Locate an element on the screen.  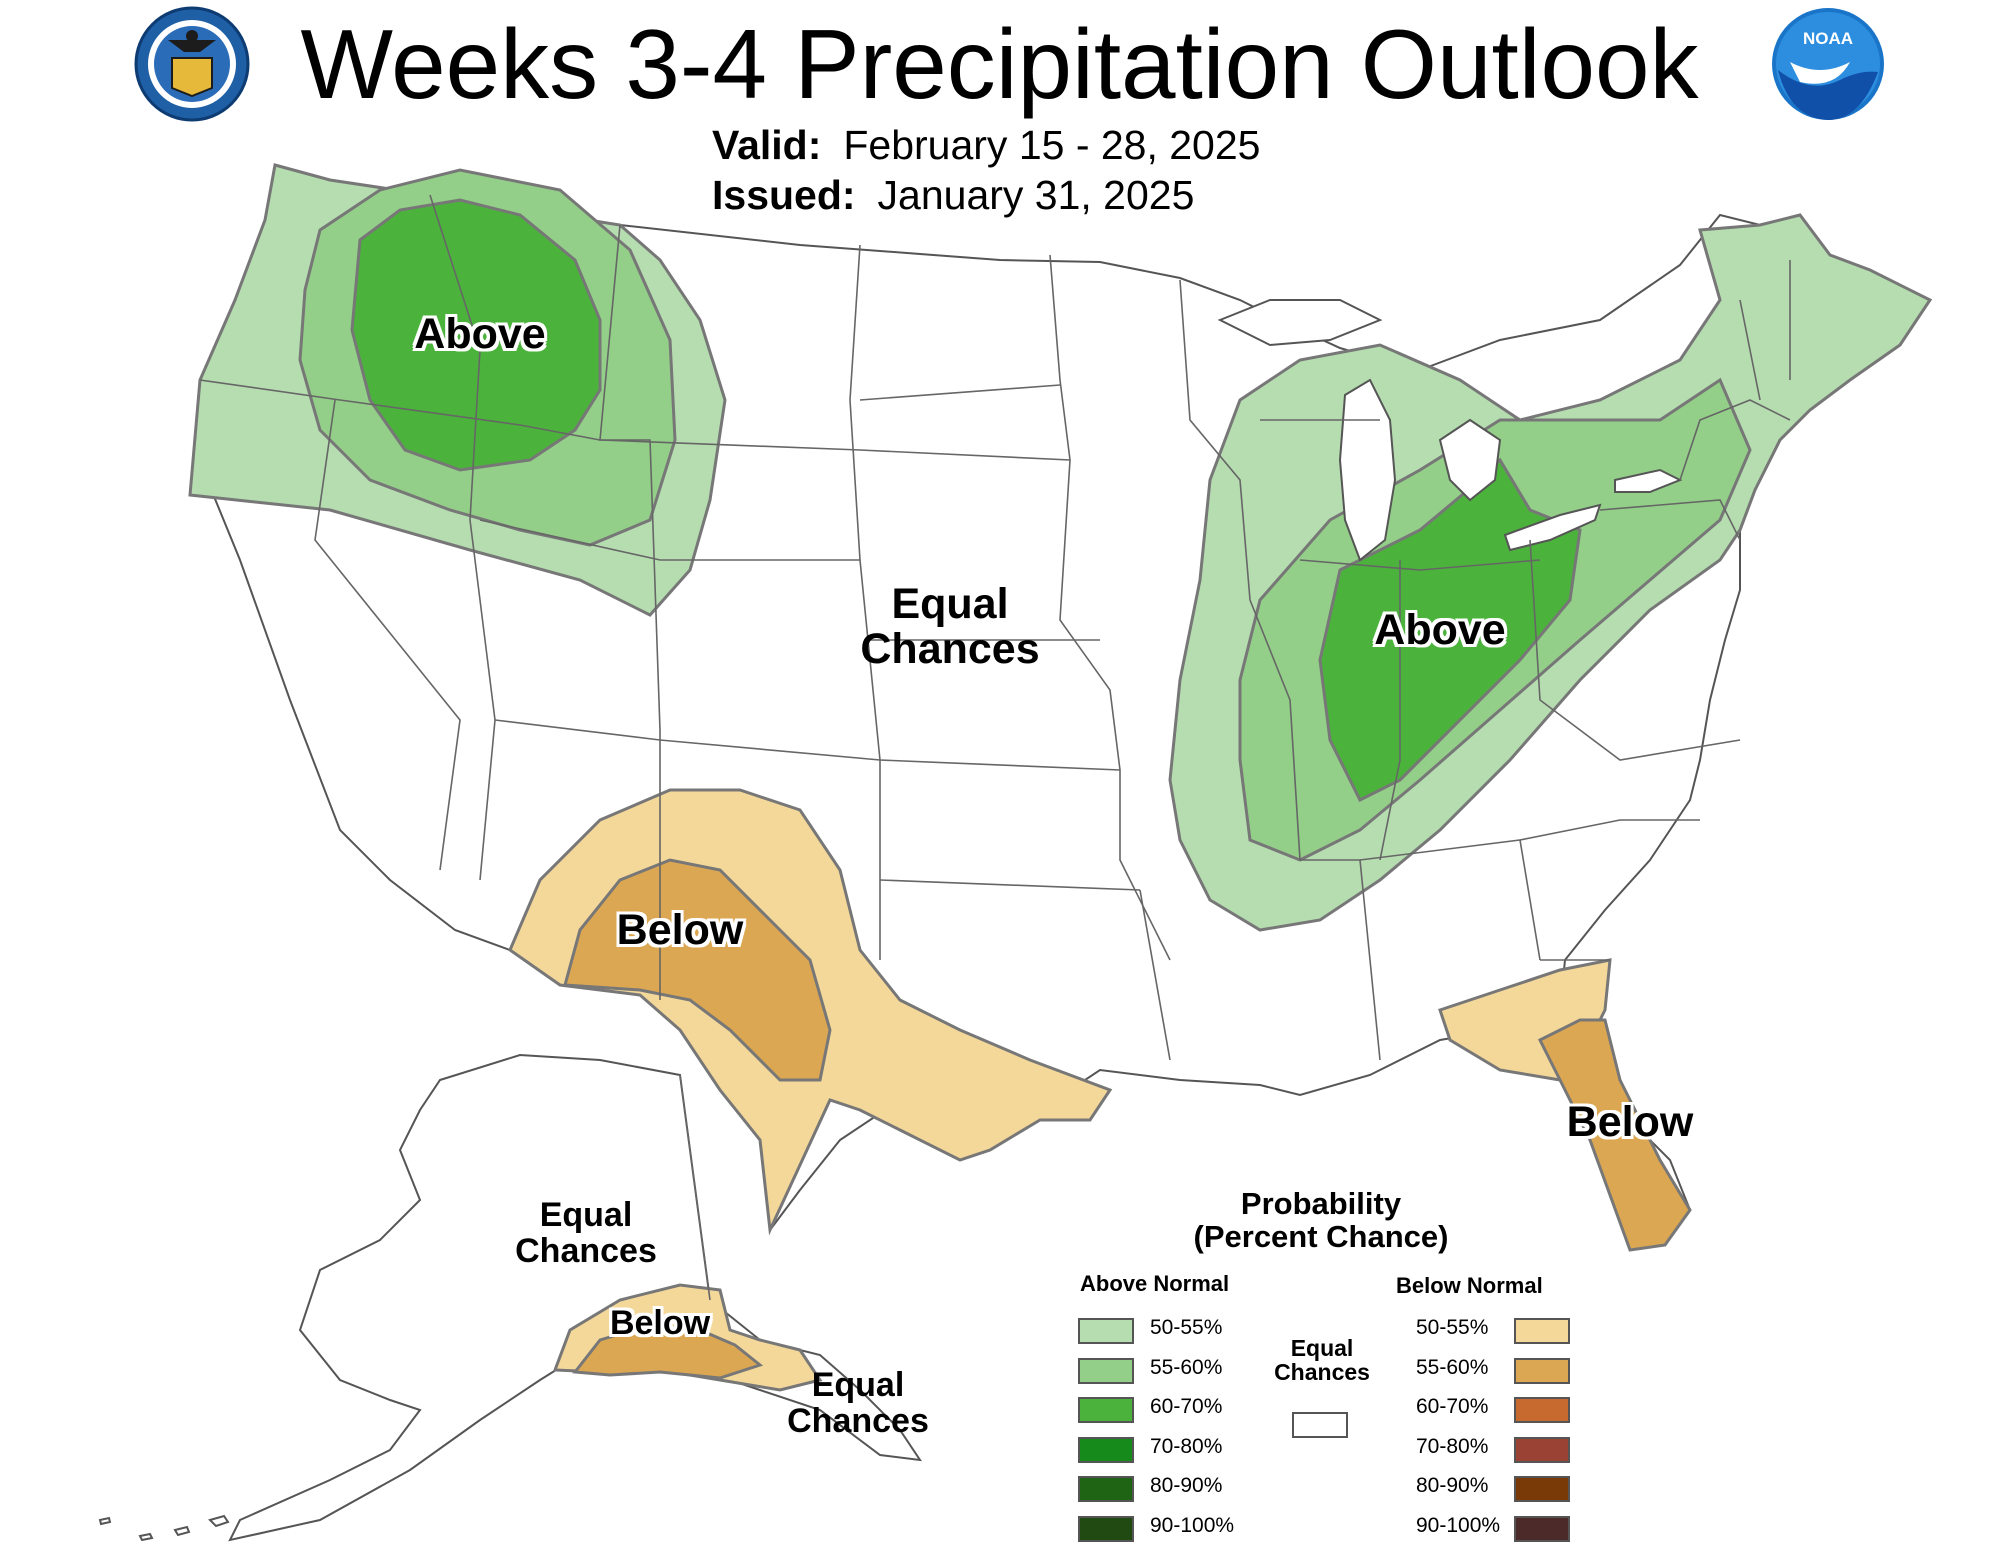
aleutian-islands is located at coordinates (164, 1528).